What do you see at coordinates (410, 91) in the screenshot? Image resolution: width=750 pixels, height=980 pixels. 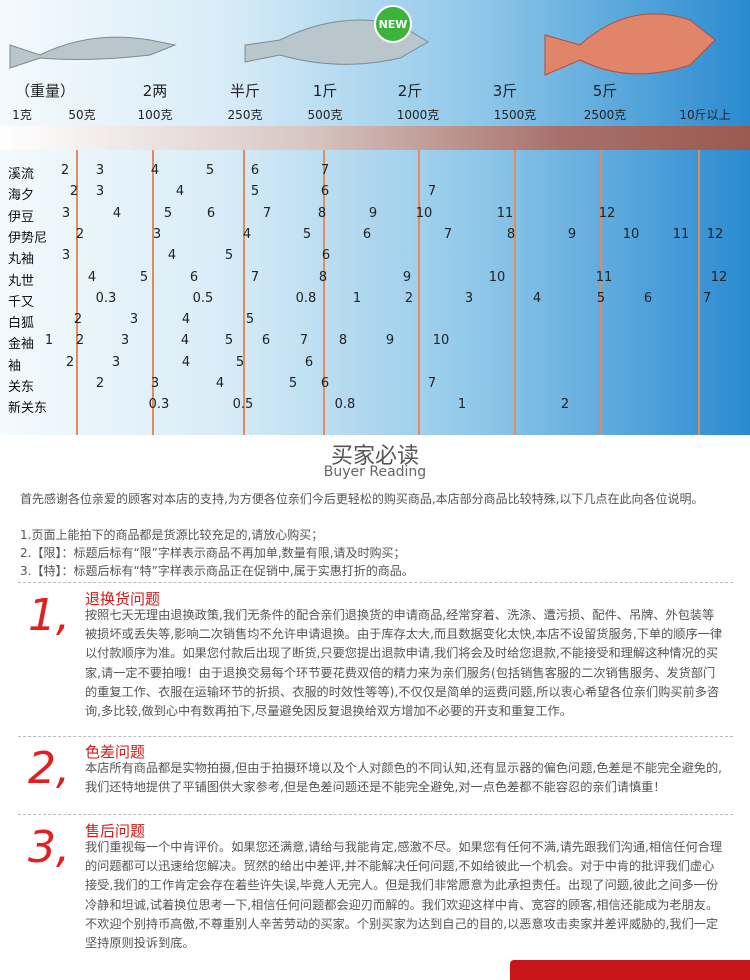 I see `weight-label: 2斤` at bounding box center [410, 91].